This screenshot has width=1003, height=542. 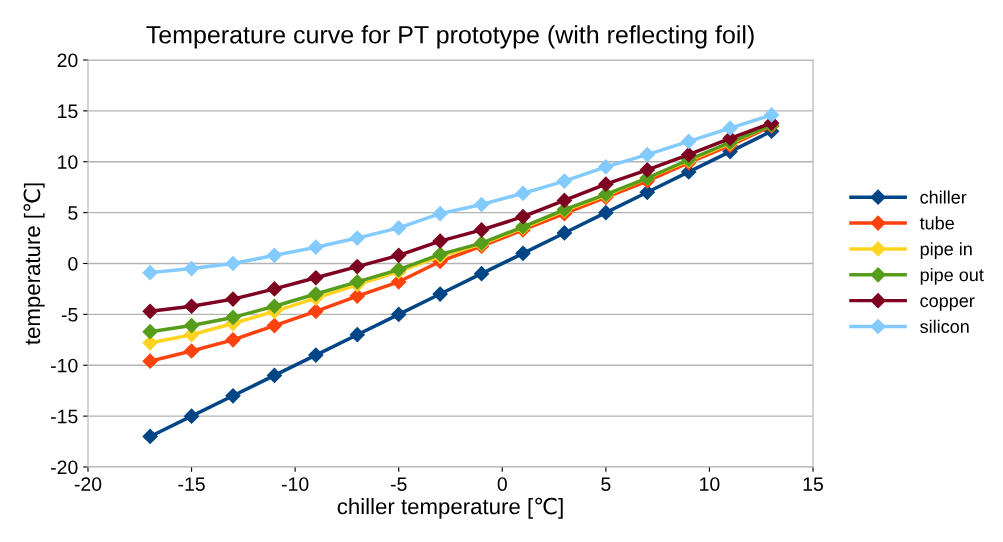 I want to click on y-tick-label: 5, so click(x=73, y=213).